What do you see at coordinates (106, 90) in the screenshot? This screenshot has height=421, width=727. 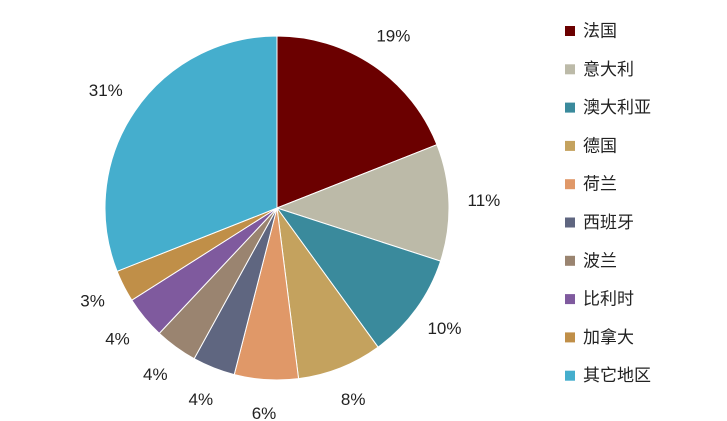 I see `data-label: 31%` at bounding box center [106, 90].